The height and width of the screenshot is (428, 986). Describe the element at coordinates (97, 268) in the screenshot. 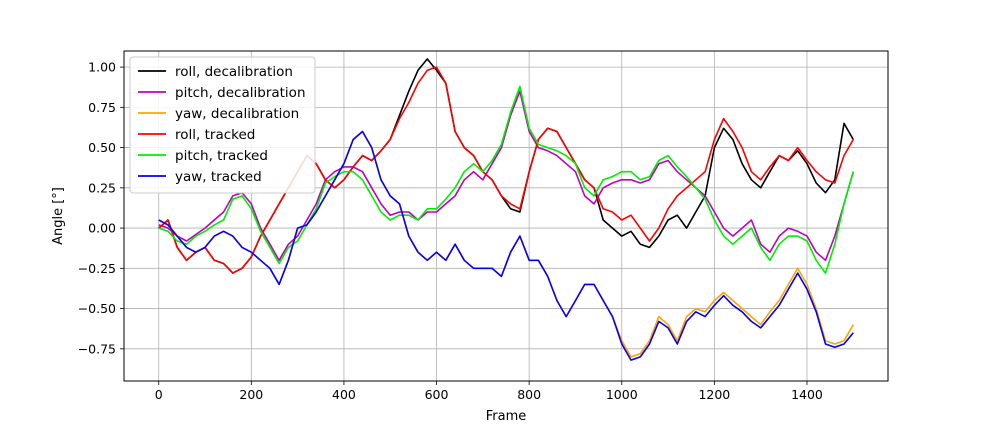

I see `y-tick-label: −0.25` at that location.